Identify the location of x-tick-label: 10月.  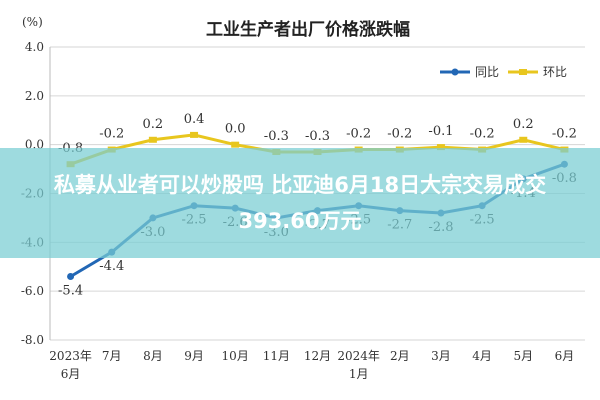
(235, 356).